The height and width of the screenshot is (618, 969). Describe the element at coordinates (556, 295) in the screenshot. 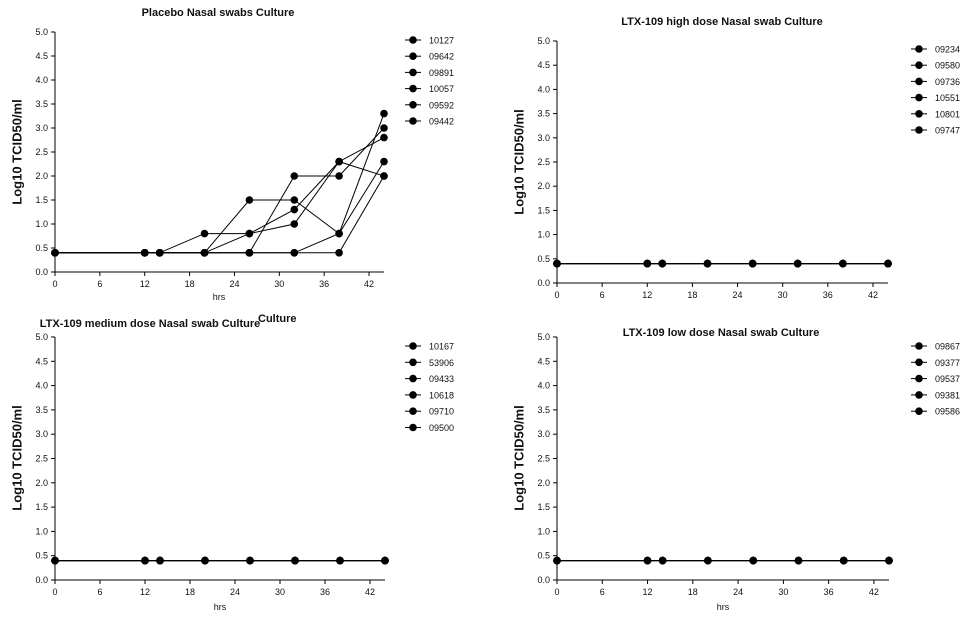

I see `high-dose-x-tick-label: 0` at that location.